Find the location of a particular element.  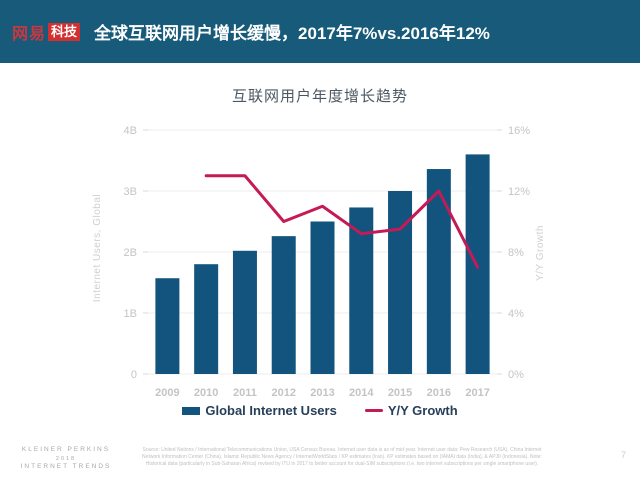

x-axis-label-2014: 2014 is located at coordinates (361, 393).